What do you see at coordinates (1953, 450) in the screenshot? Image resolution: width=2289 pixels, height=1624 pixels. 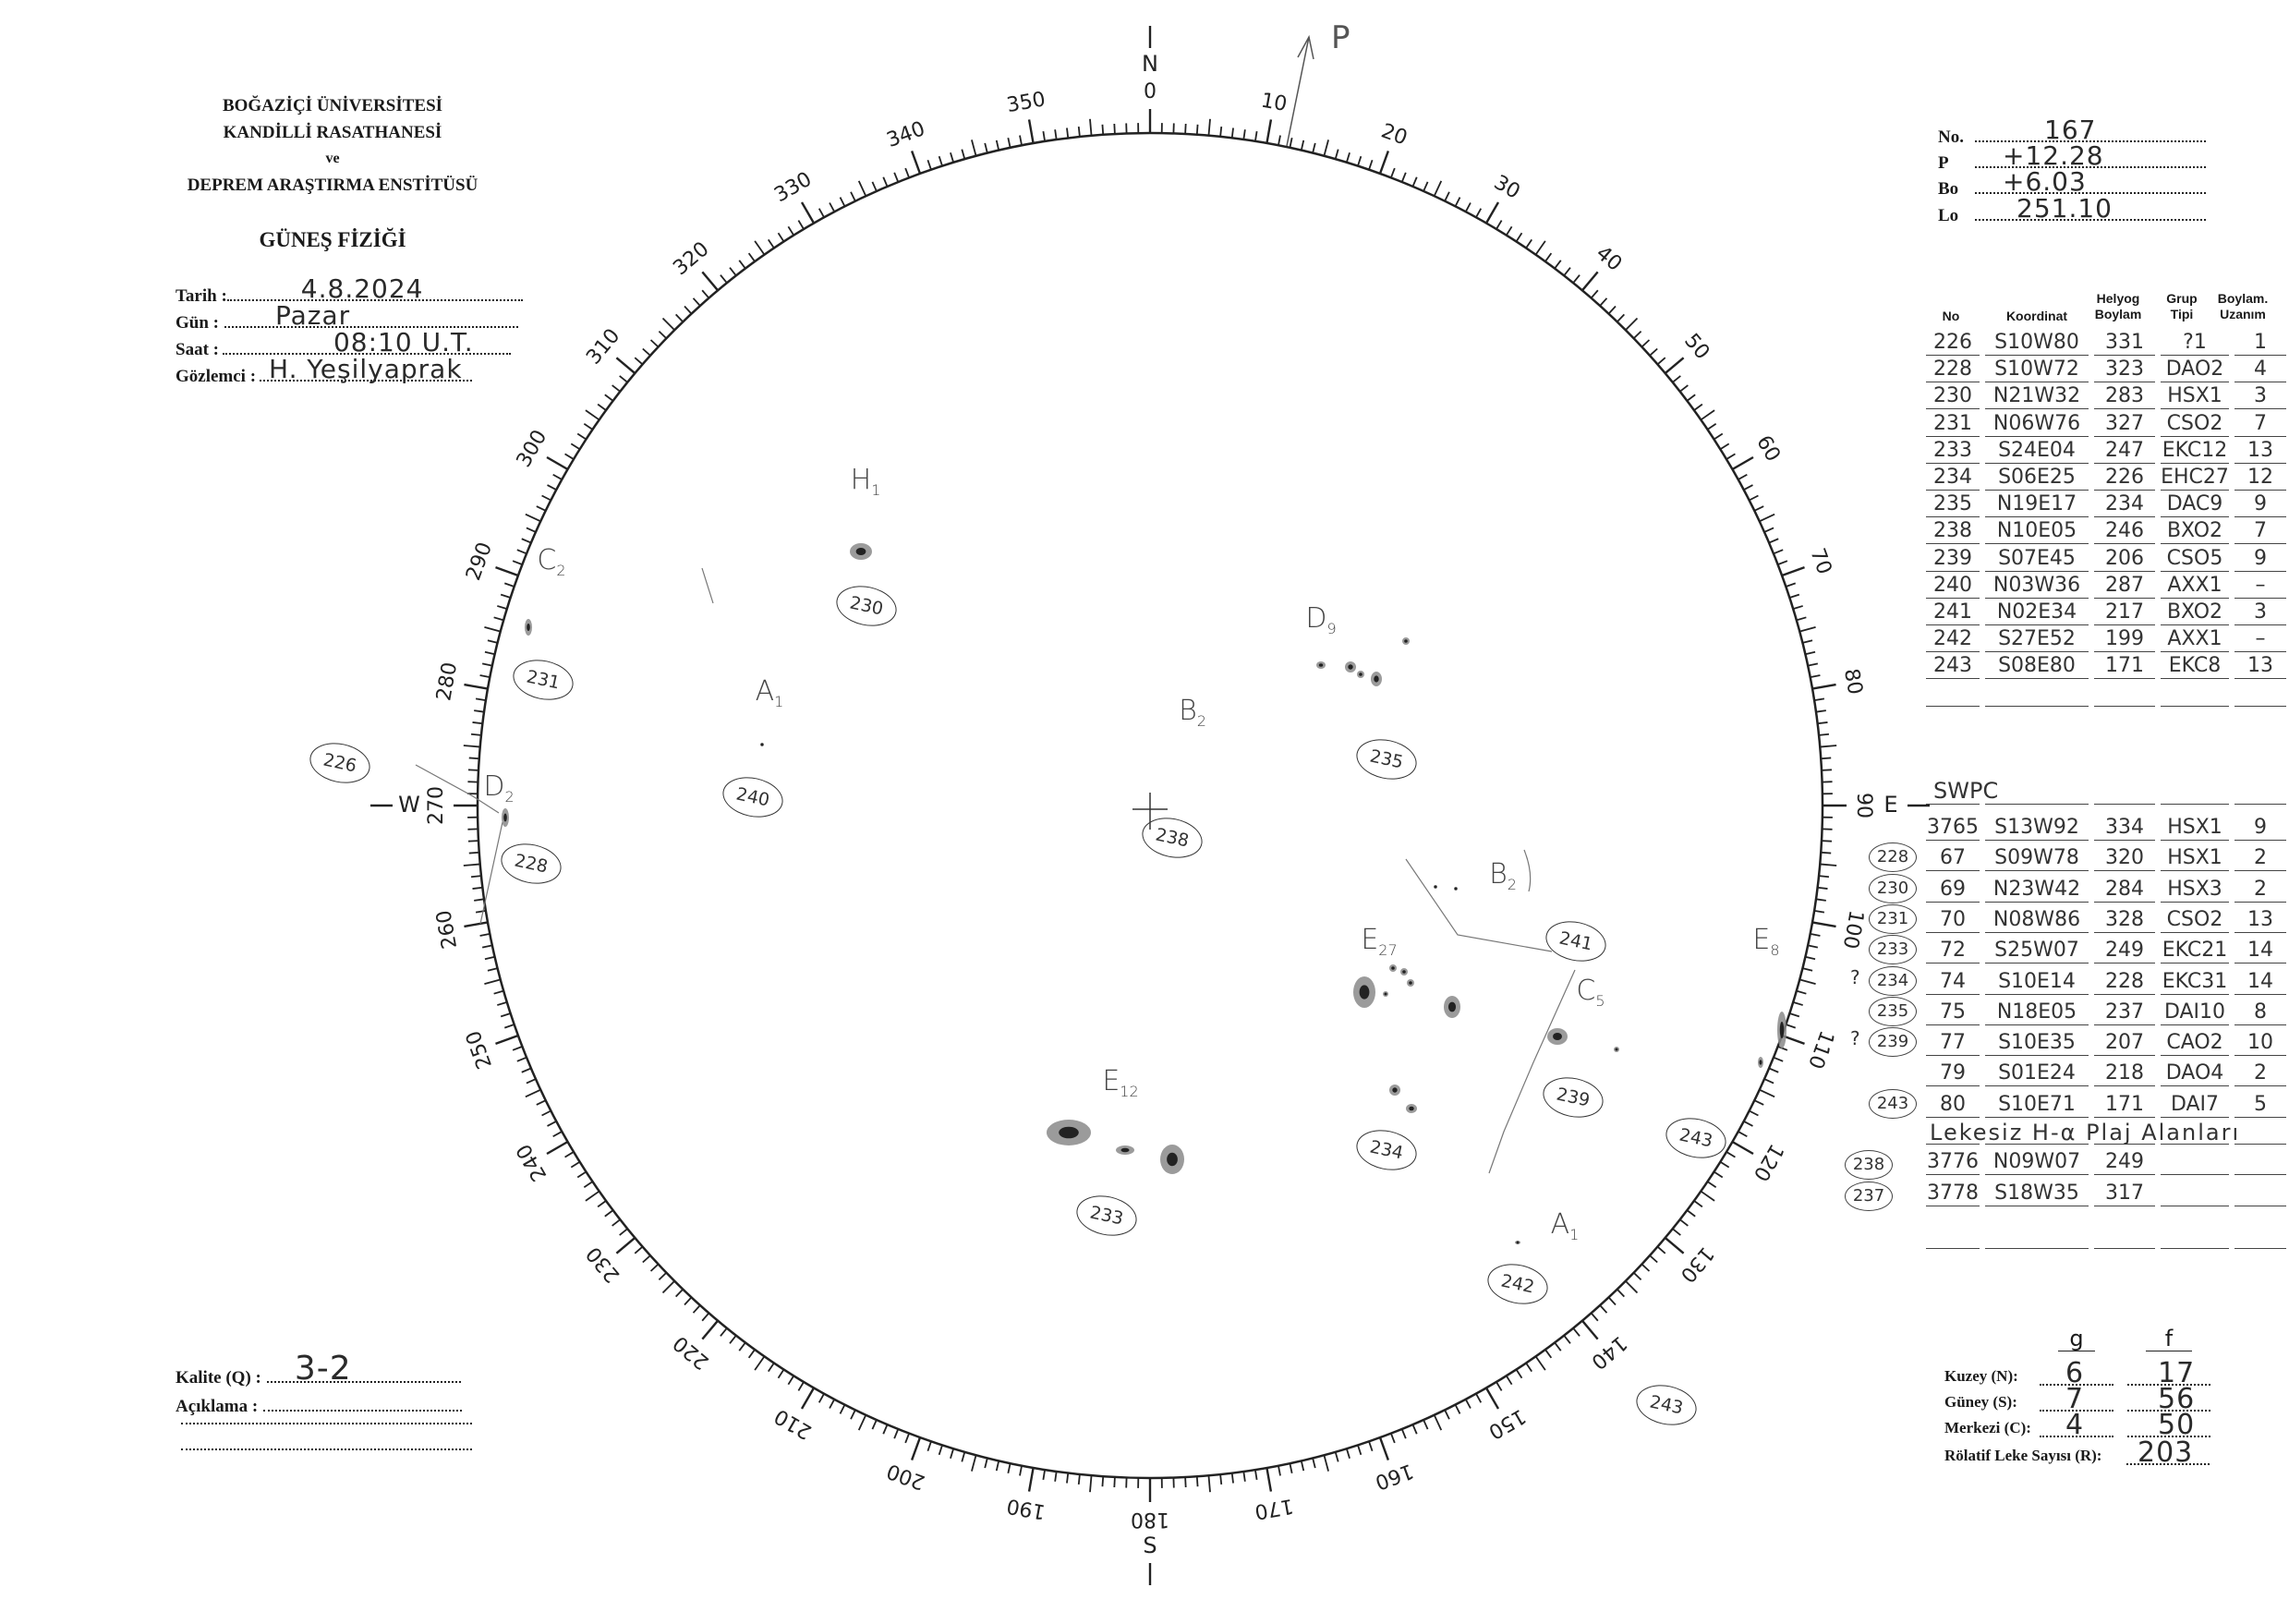 I see `group-no: 233` at bounding box center [1953, 450].